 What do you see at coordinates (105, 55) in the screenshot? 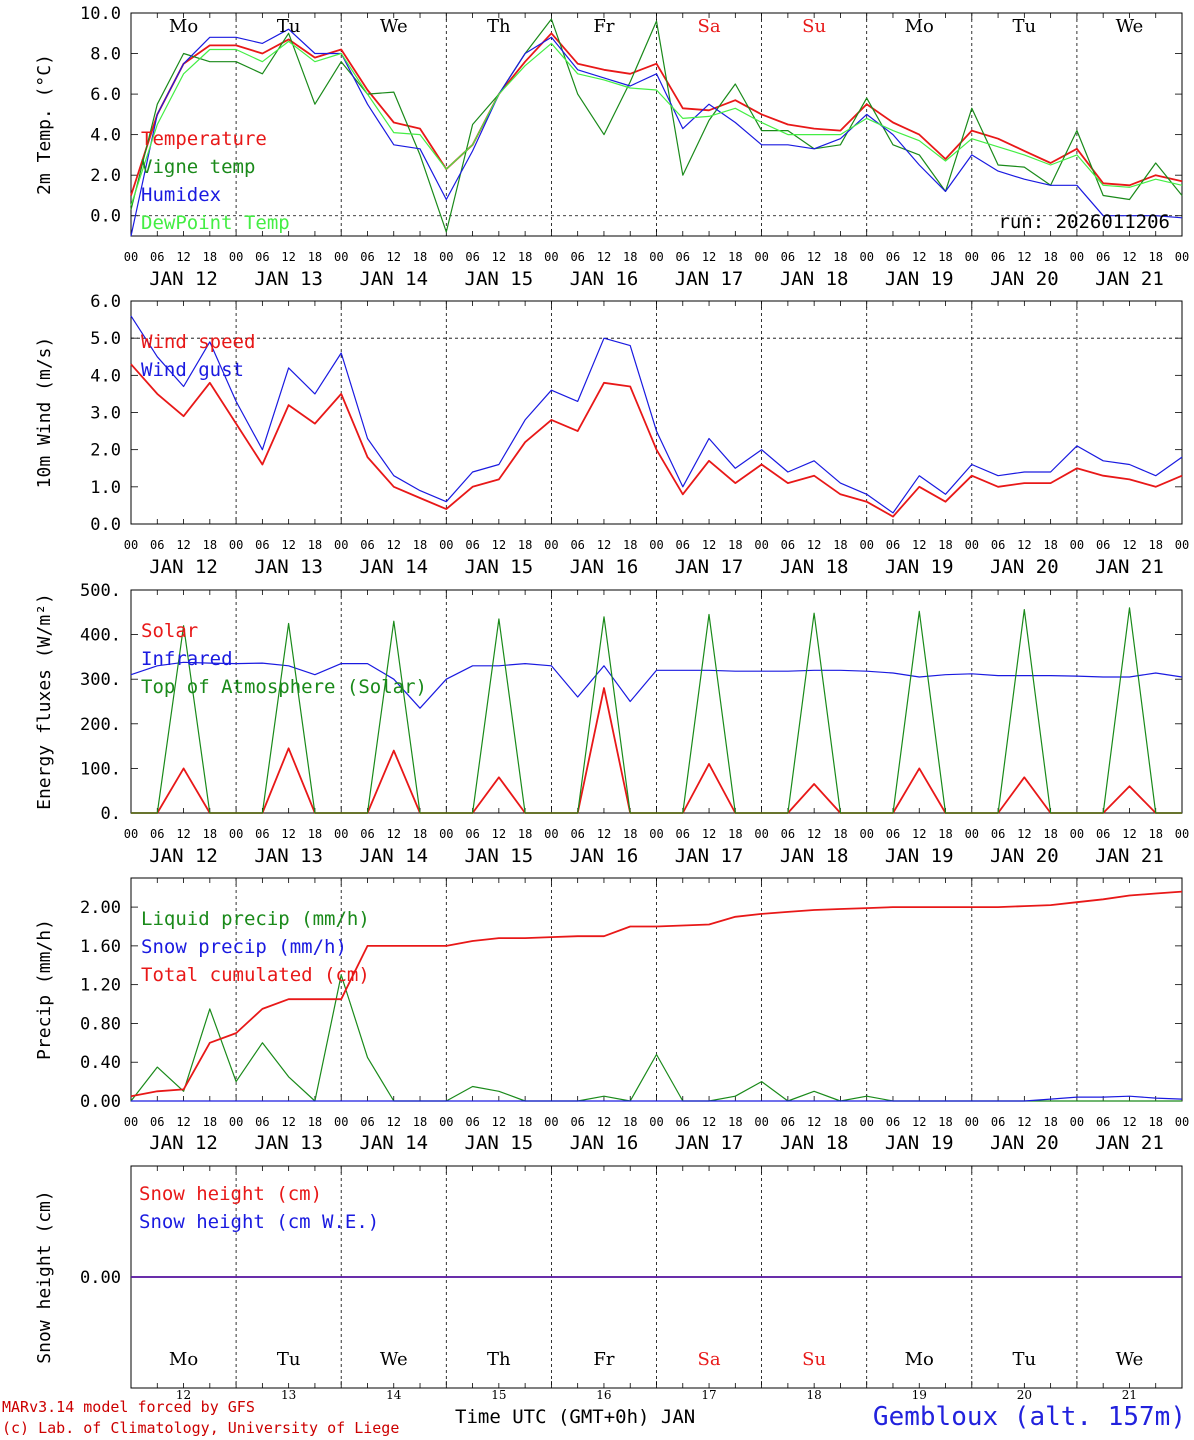
I see `y-tick-label: 8.0` at bounding box center [105, 55].